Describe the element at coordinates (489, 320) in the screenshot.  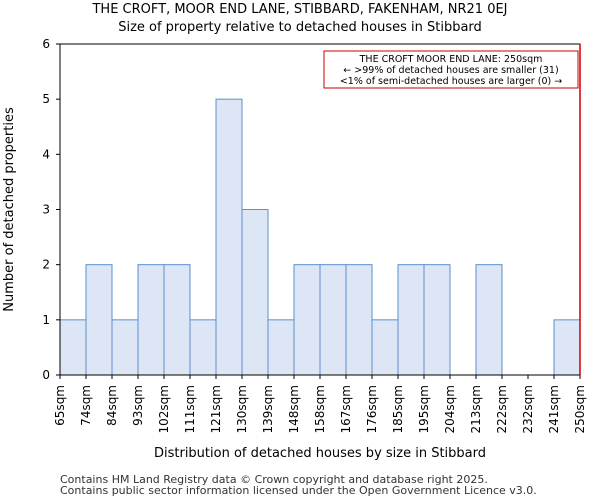
I see `bar-213sqm` at that location.